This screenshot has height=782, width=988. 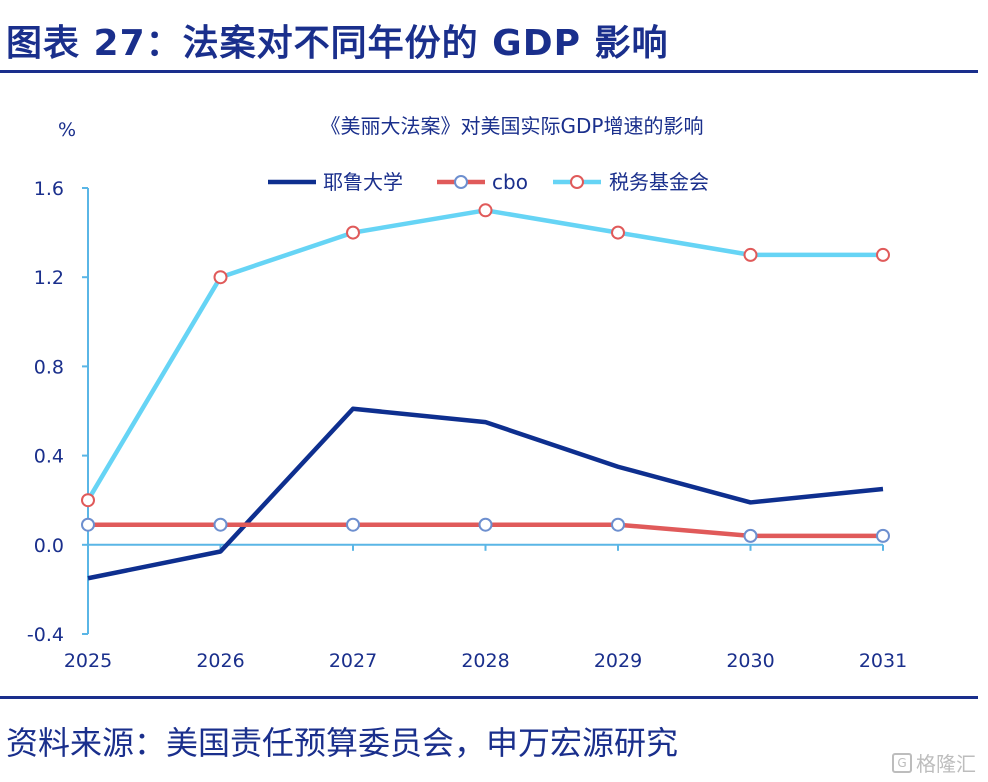 I want to click on source-note: 资料来源：美国责任预算委员会，申万宏源研究, so click(x=342, y=743).